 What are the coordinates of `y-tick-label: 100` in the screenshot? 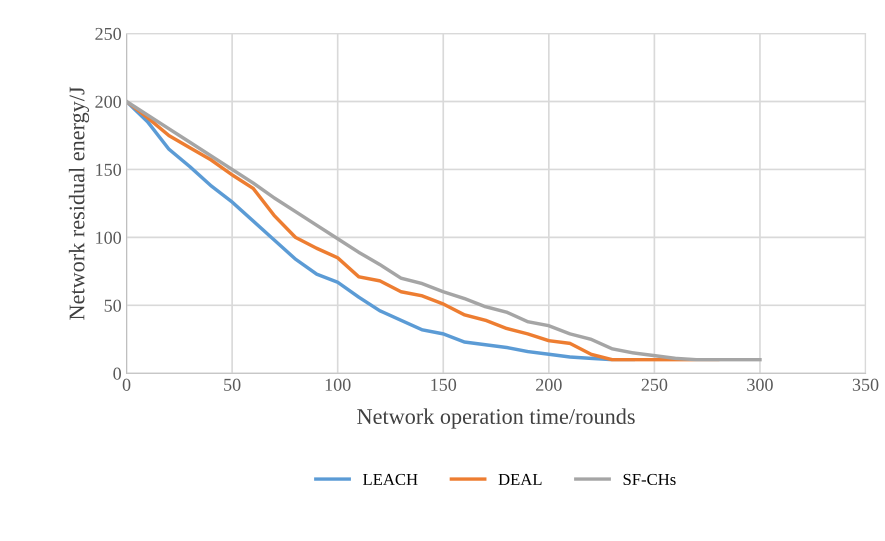 It's located at (109, 238).